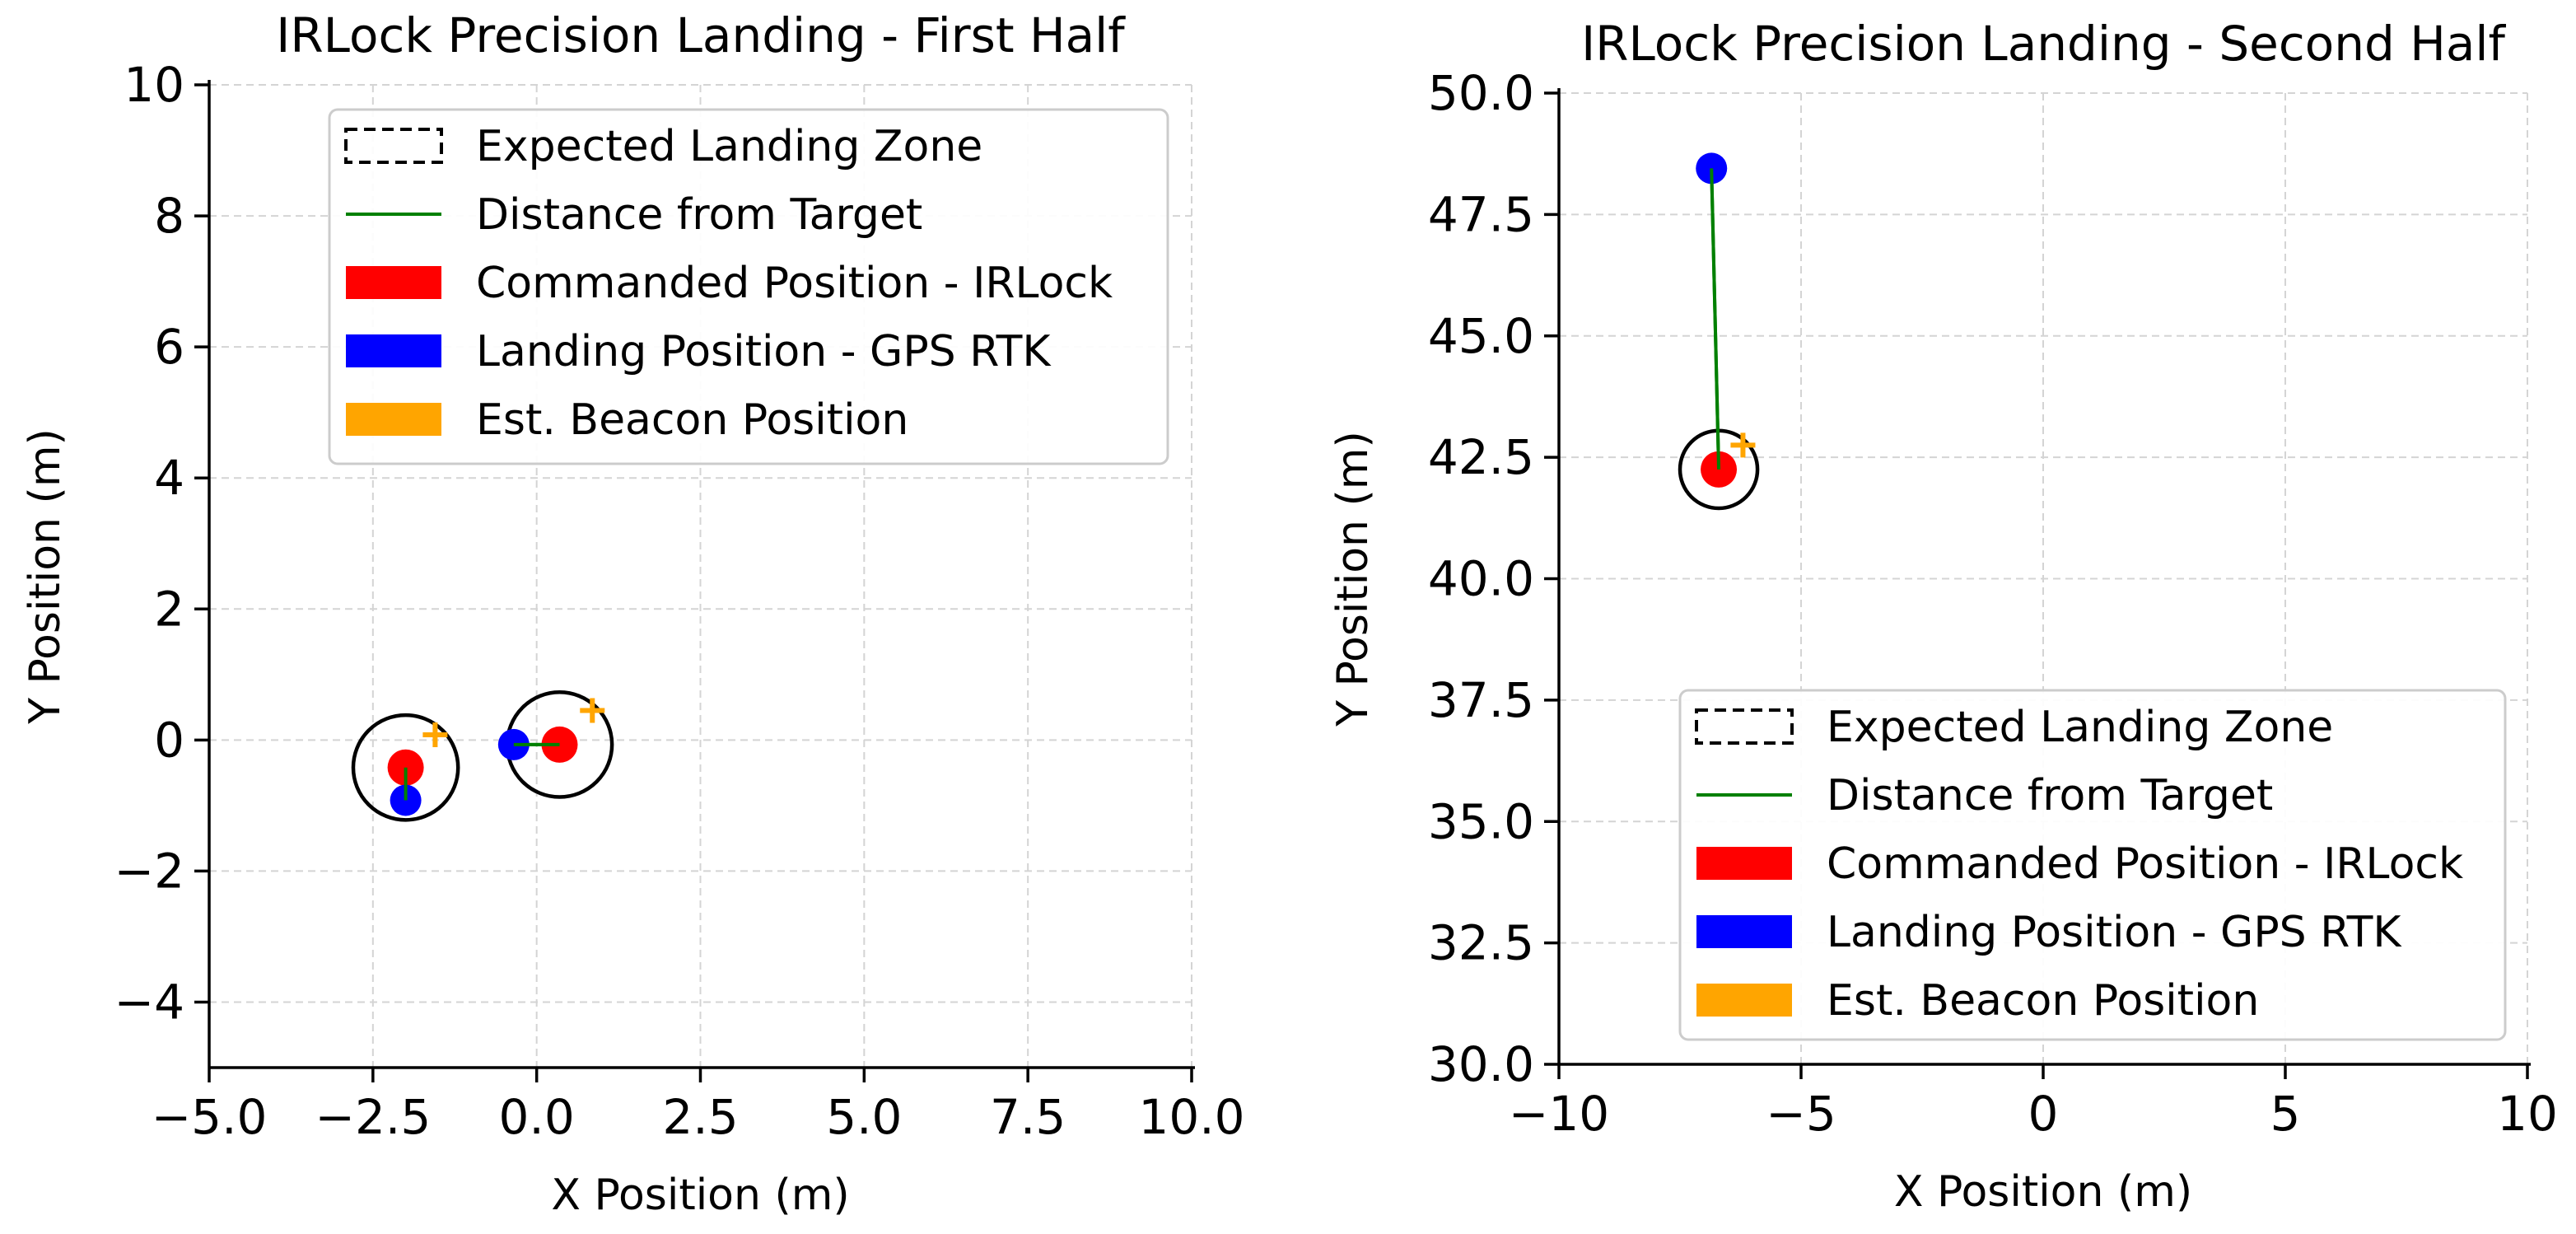 The image size is (2576, 1234). I want to click on x-tick-label: −5.0, so click(210, 1117).